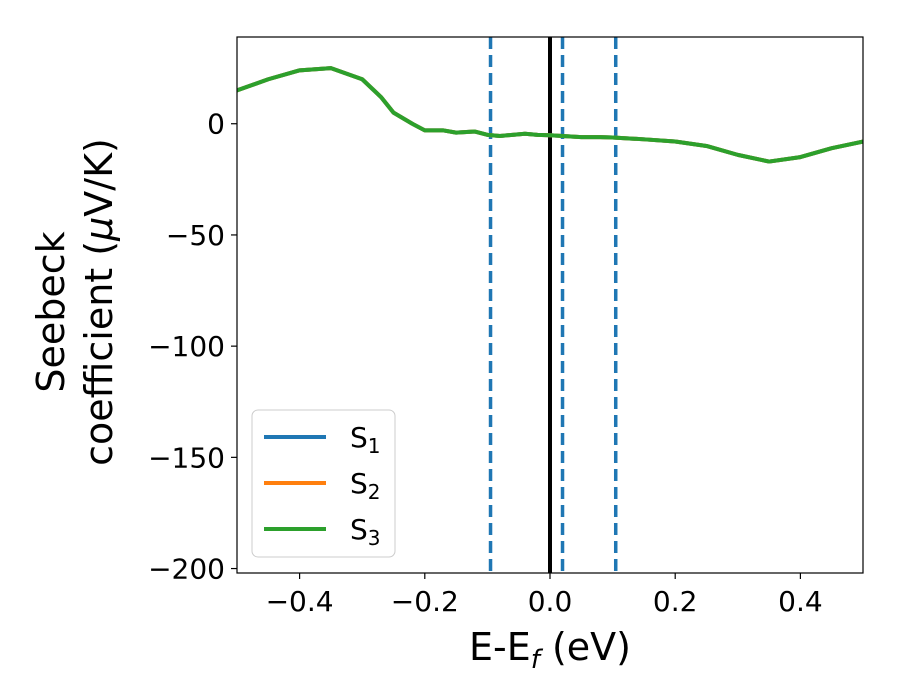 The width and height of the screenshot is (900, 700). Describe the element at coordinates (553, 305) in the screenshot. I see `vertical-lines` at that location.